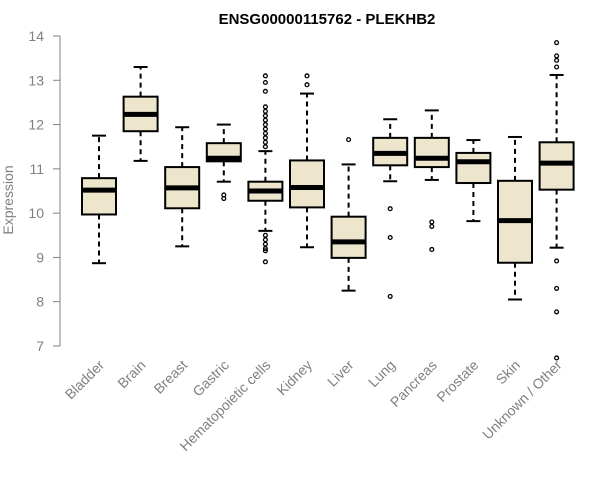 The height and width of the screenshot is (500, 600). Describe the element at coordinates (431, 181) in the screenshot. I see `box-pancreas` at that location.